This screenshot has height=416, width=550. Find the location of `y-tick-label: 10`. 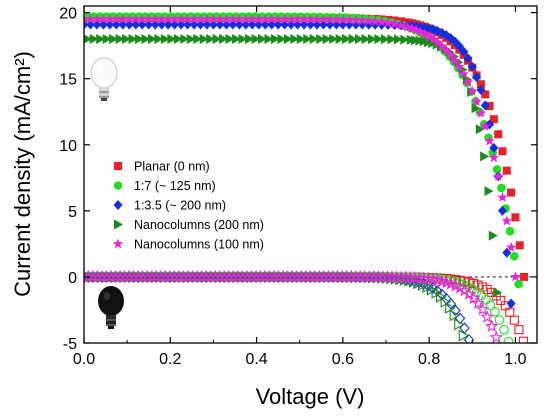

y-tick-label: 10 is located at coordinates (68, 146).